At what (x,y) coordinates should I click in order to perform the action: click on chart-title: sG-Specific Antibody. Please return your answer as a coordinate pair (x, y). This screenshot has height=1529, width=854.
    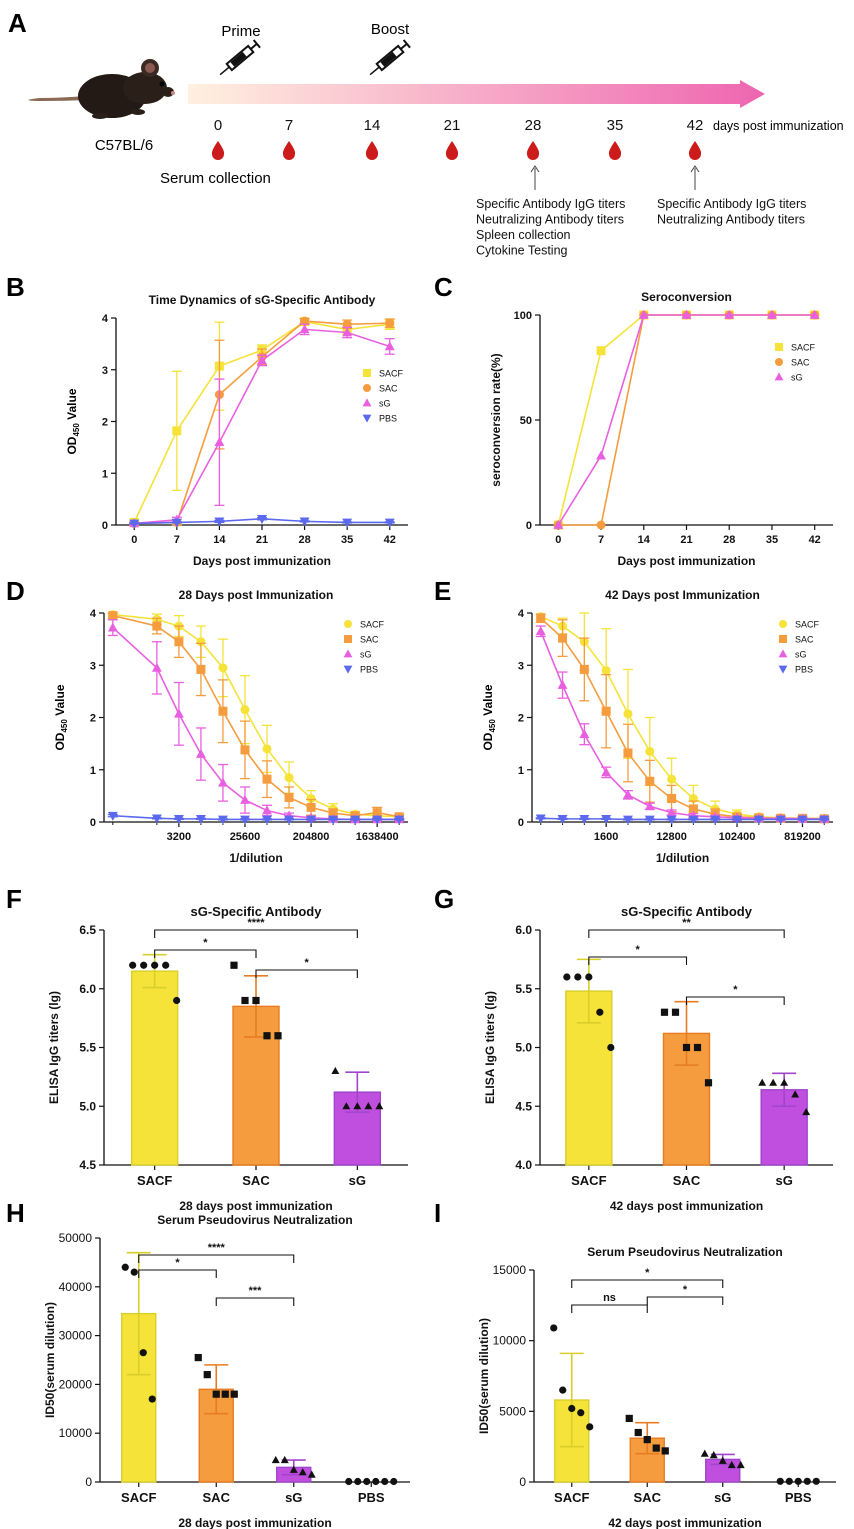
    Looking at the image, I should click on (257, 911).